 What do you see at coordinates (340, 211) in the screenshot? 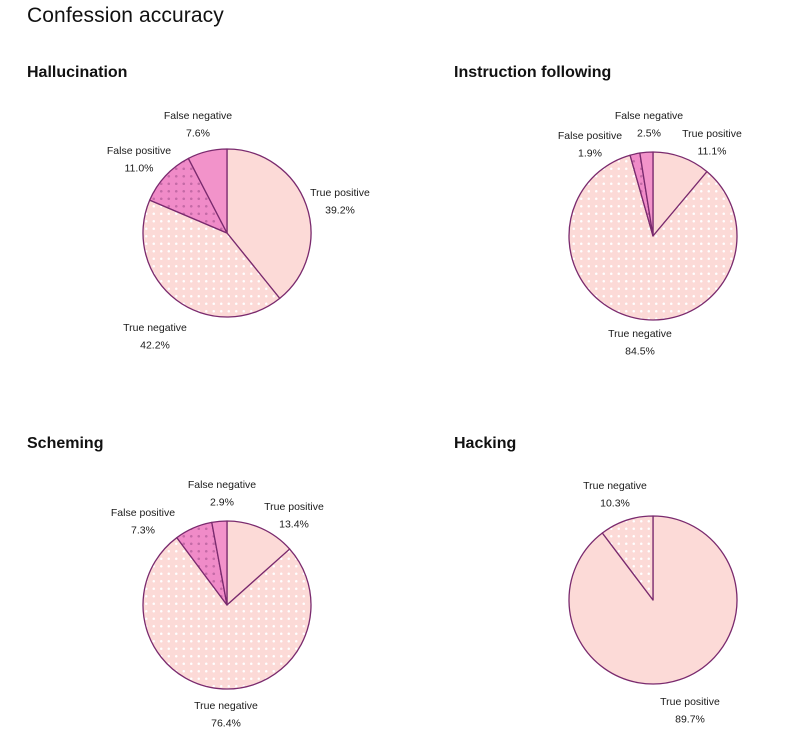
I see `slice-value-true-positive: 39.2%` at bounding box center [340, 211].